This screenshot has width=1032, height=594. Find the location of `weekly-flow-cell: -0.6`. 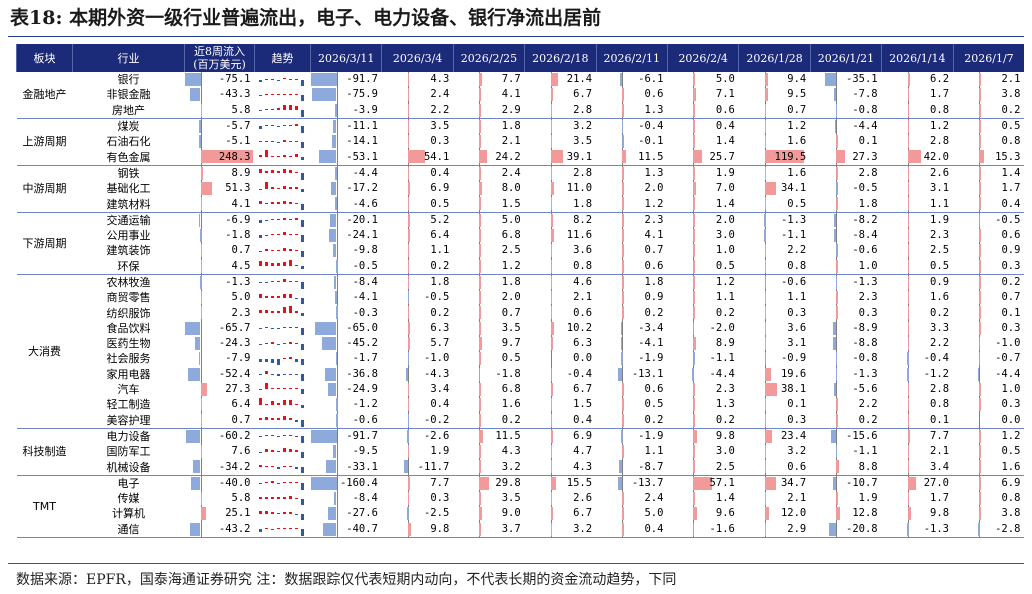

weekly-flow-cell: -0.6 is located at coordinates (774, 282).